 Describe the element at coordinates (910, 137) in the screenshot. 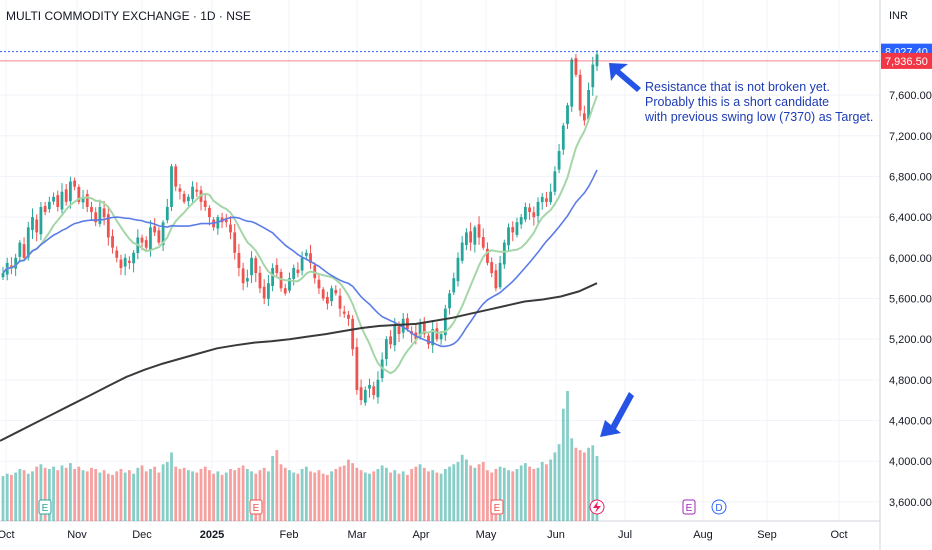

I see `y-tick-label: 7,200.00` at that location.